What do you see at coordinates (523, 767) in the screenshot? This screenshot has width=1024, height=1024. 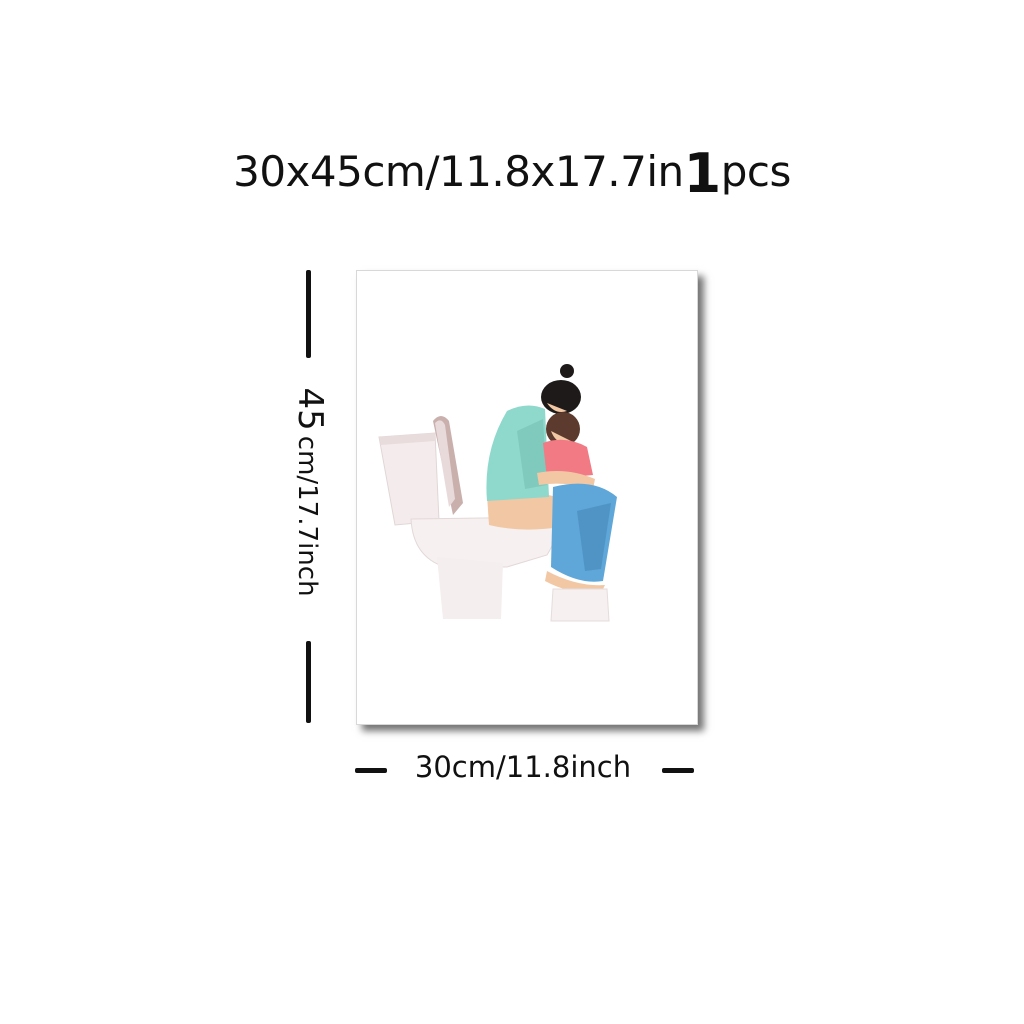 I see `width-dimension-label: 30cm/11.8inch` at bounding box center [523, 767].